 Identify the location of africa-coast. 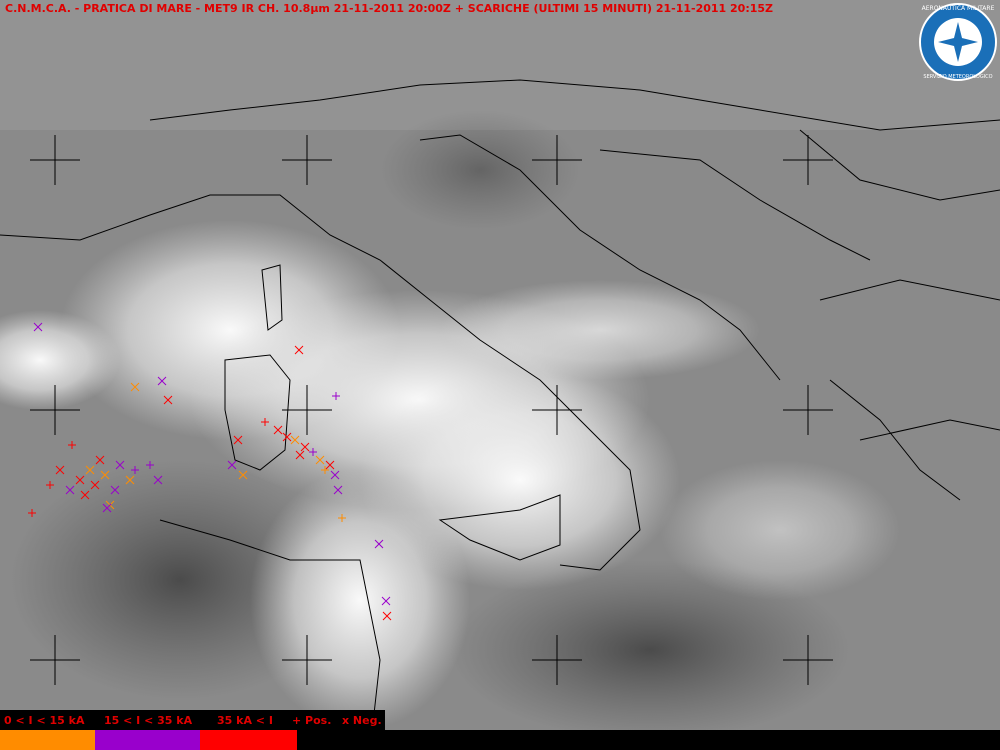
(270, 634).